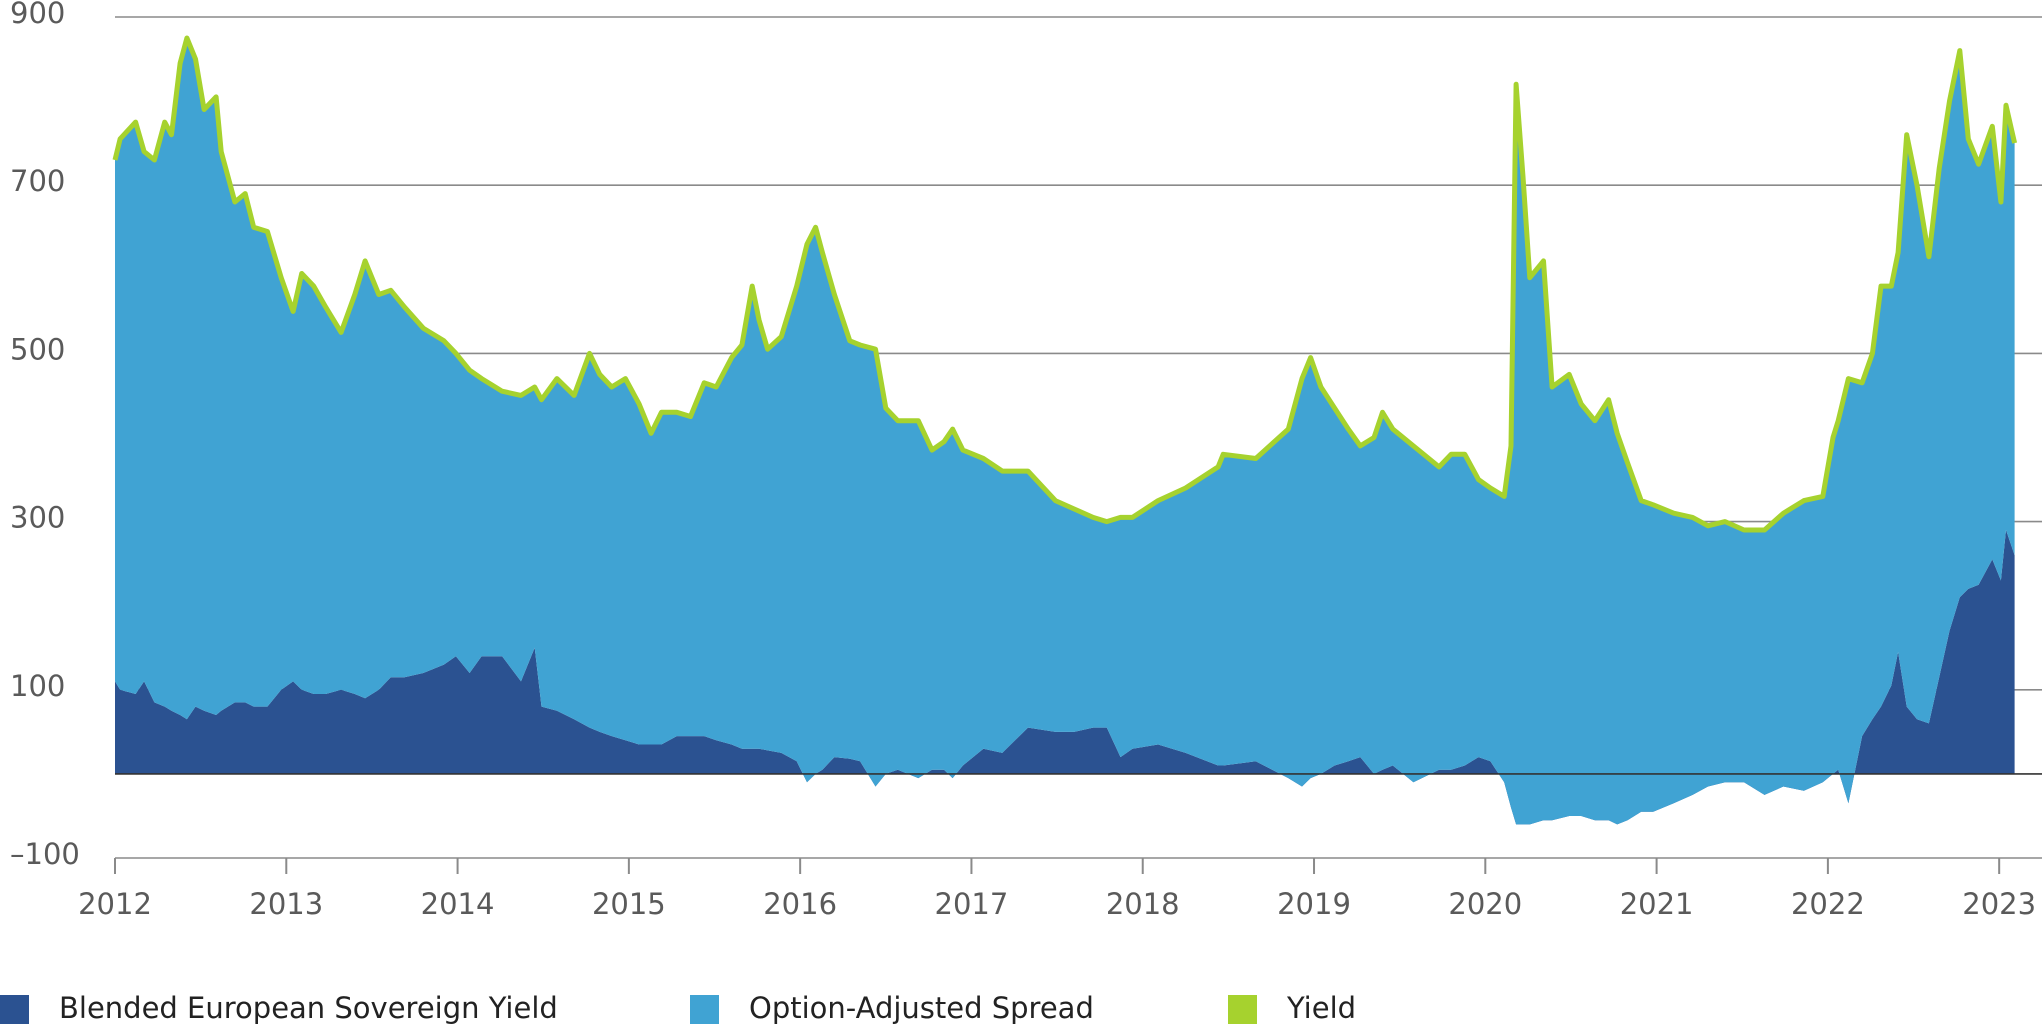 This screenshot has width=2042, height=1030. I want to click on legend-label: Option-Adjusted Spread, so click(921, 1008).